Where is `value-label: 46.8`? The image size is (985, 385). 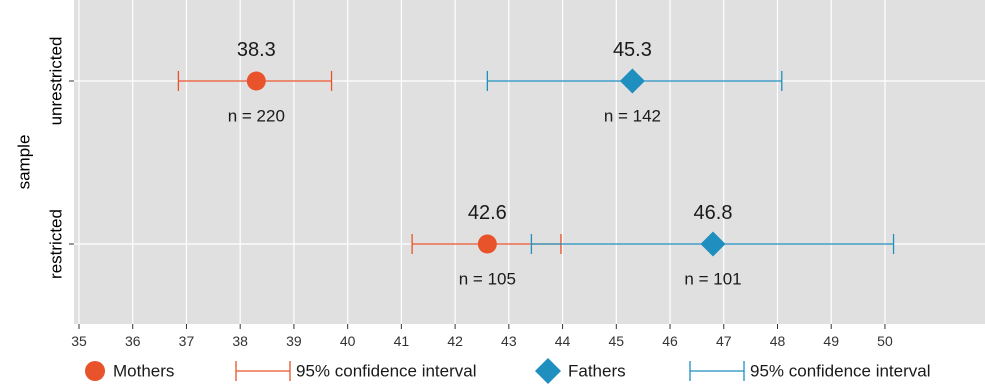
value-label: 46.8 is located at coordinates (713, 213).